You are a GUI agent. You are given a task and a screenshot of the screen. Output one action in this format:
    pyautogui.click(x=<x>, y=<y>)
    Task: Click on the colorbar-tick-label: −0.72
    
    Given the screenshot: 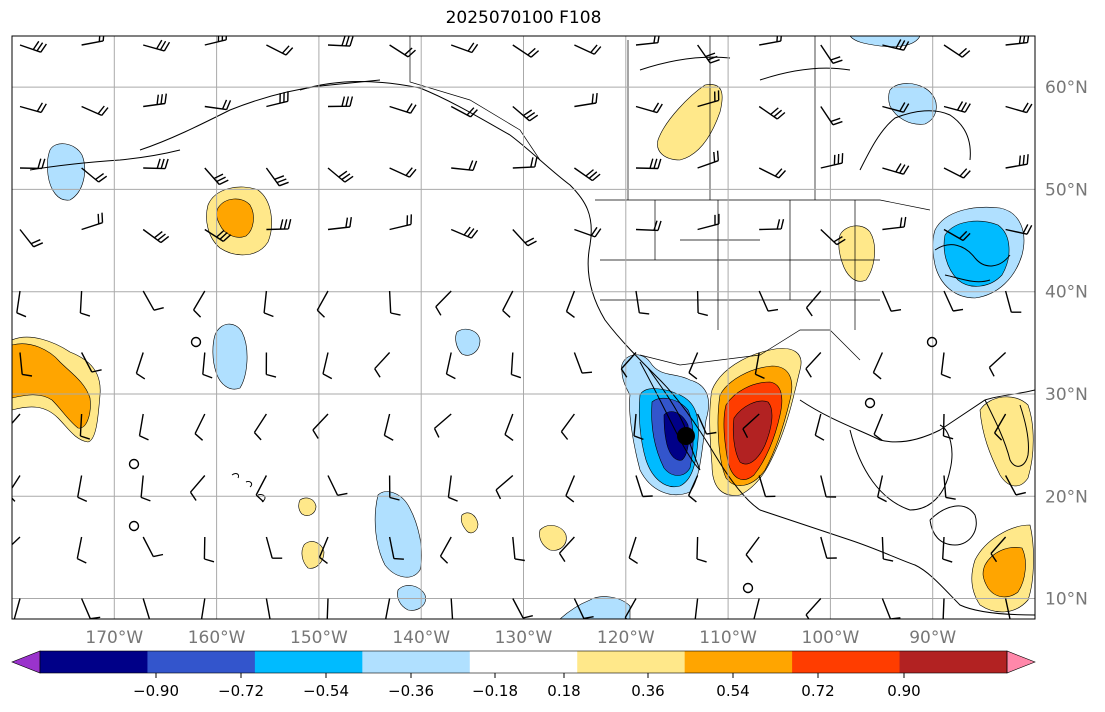 What is the action you would take?
    pyautogui.click(x=241, y=691)
    